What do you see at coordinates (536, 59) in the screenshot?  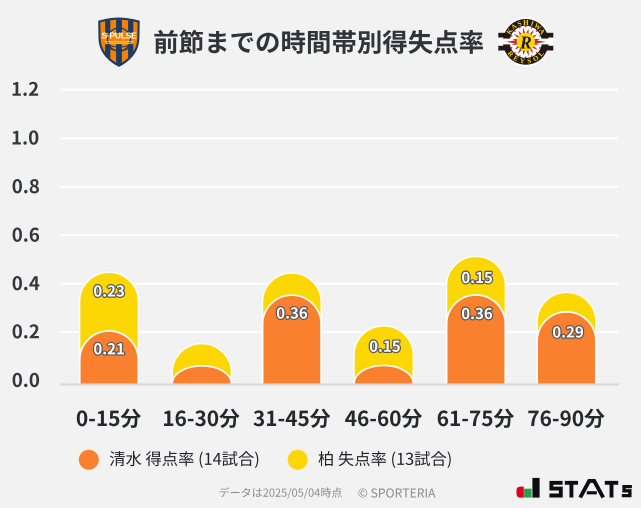 I see `svg-text: O` at bounding box center [536, 59].